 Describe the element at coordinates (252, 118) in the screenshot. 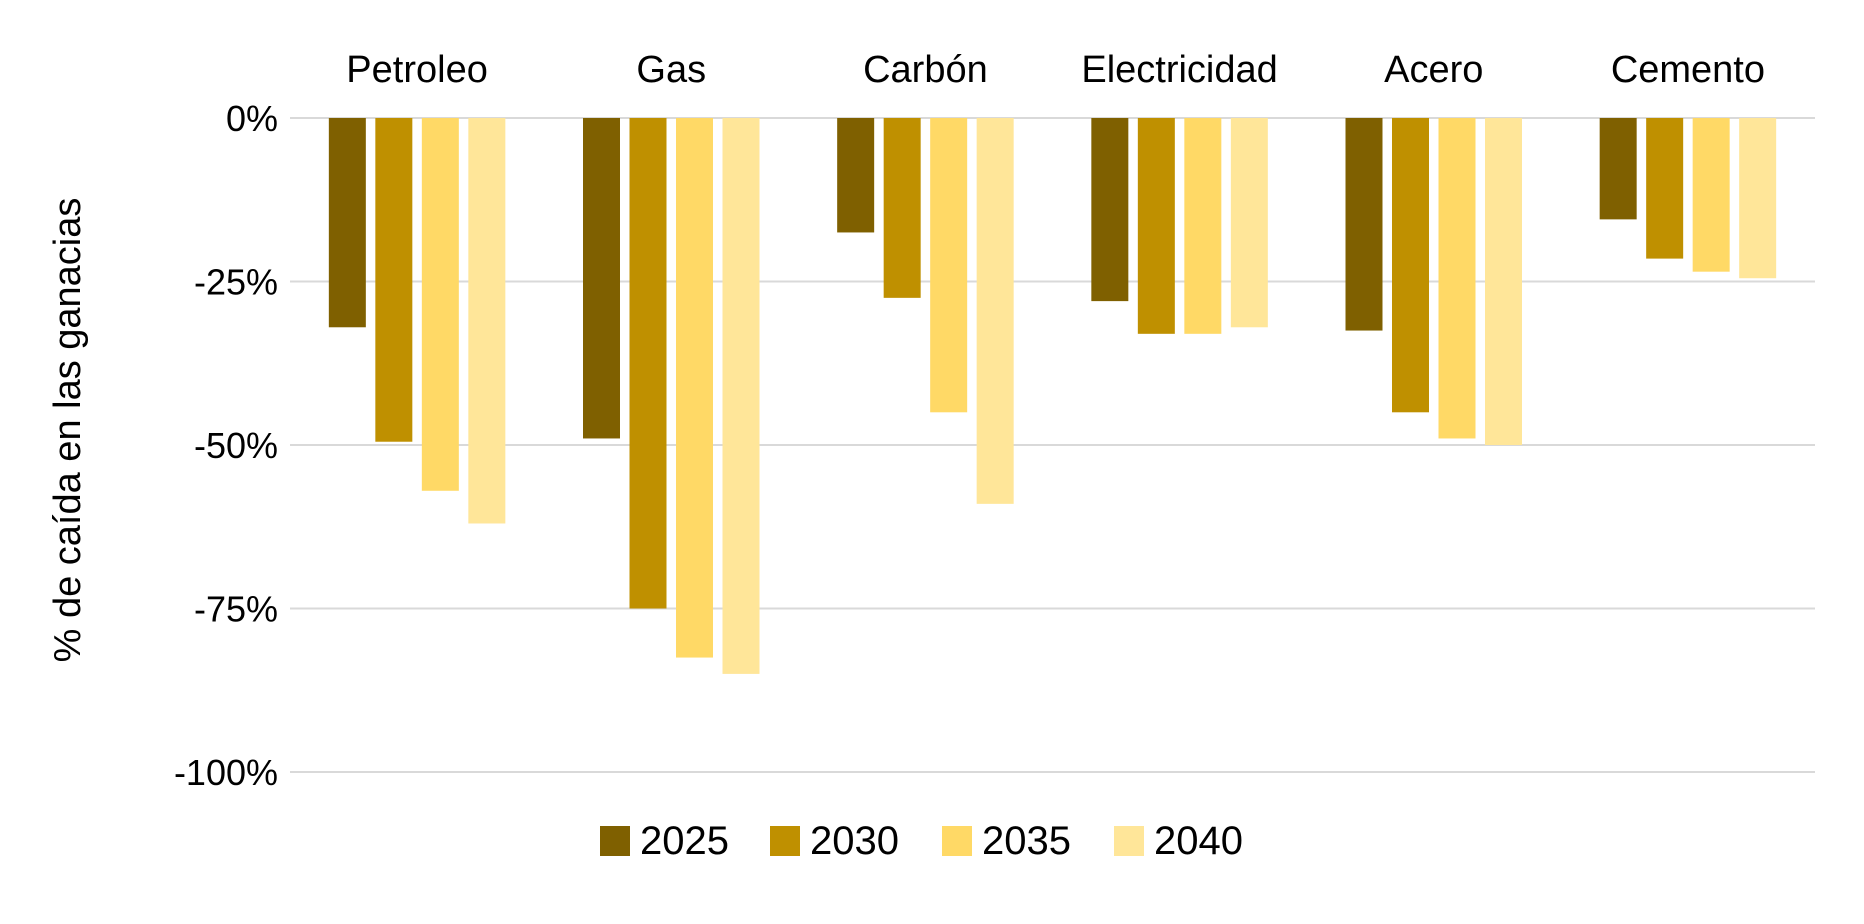

I see `y-tick-label: 0%` at that location.